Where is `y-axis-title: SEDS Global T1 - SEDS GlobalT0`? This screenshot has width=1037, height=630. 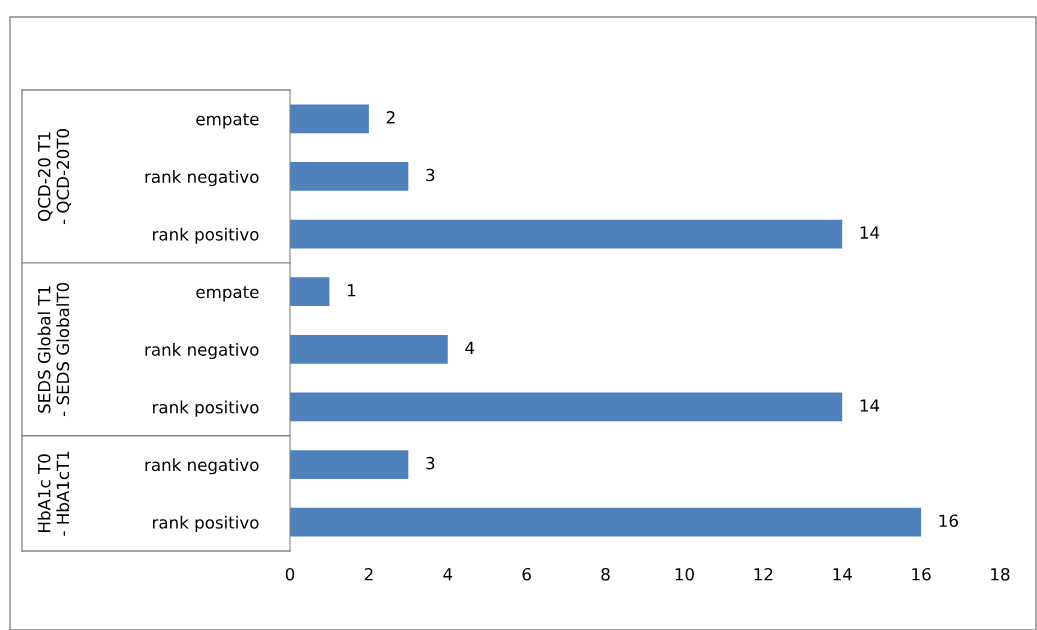 y-axis-title: SEDS Global T1 - SEDS GlobalT0 is located at coordinates (53, 349).